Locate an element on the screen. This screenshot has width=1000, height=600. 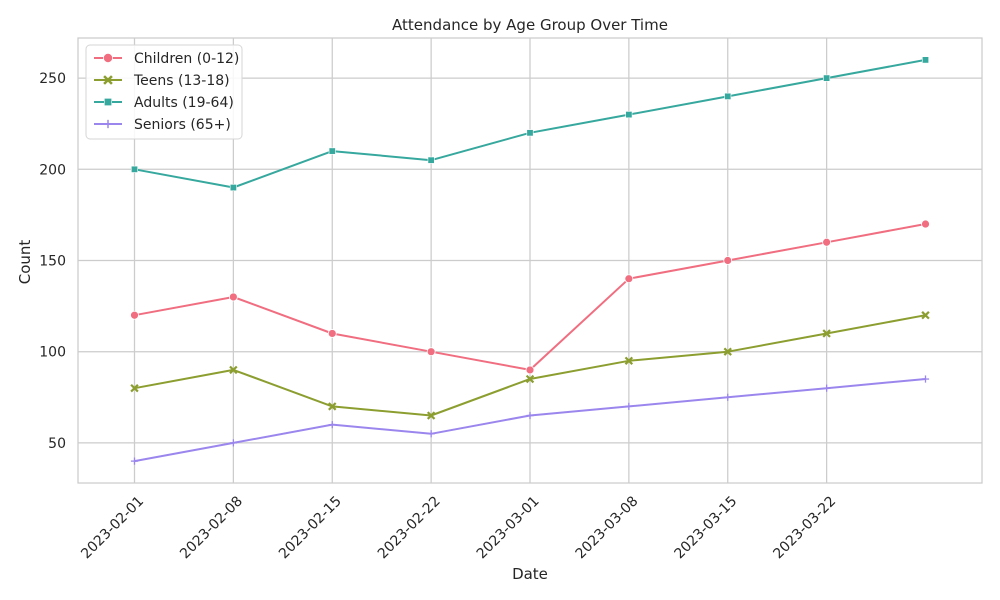
legend-item: Teens (13-18) is located at coordinates (162, 81).